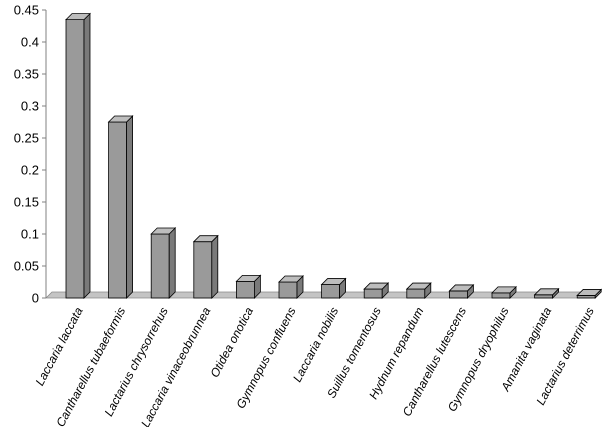 The image size is (602, 432). Describe the element at coordinates (35, 298) in the screenshot. I see `y-tick-label: 0` at that location.